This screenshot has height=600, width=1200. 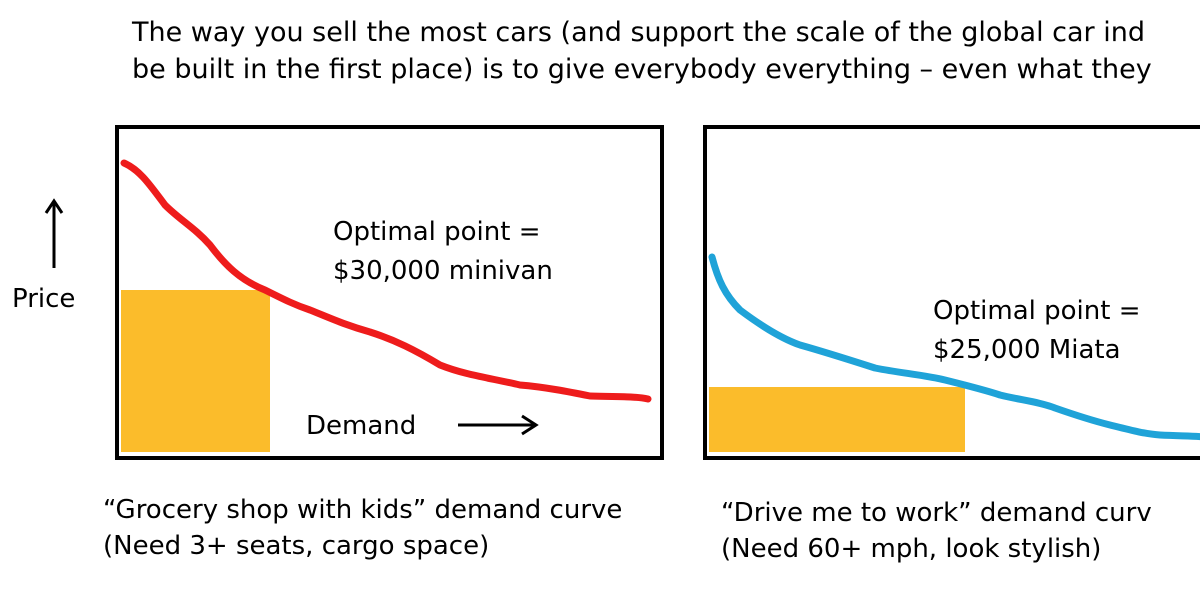 What do you see at coordinates (1037, 311) in the screenshot?
I see `right-optimal-line-1: Optimal point =` at bounding box center [1037, 311].